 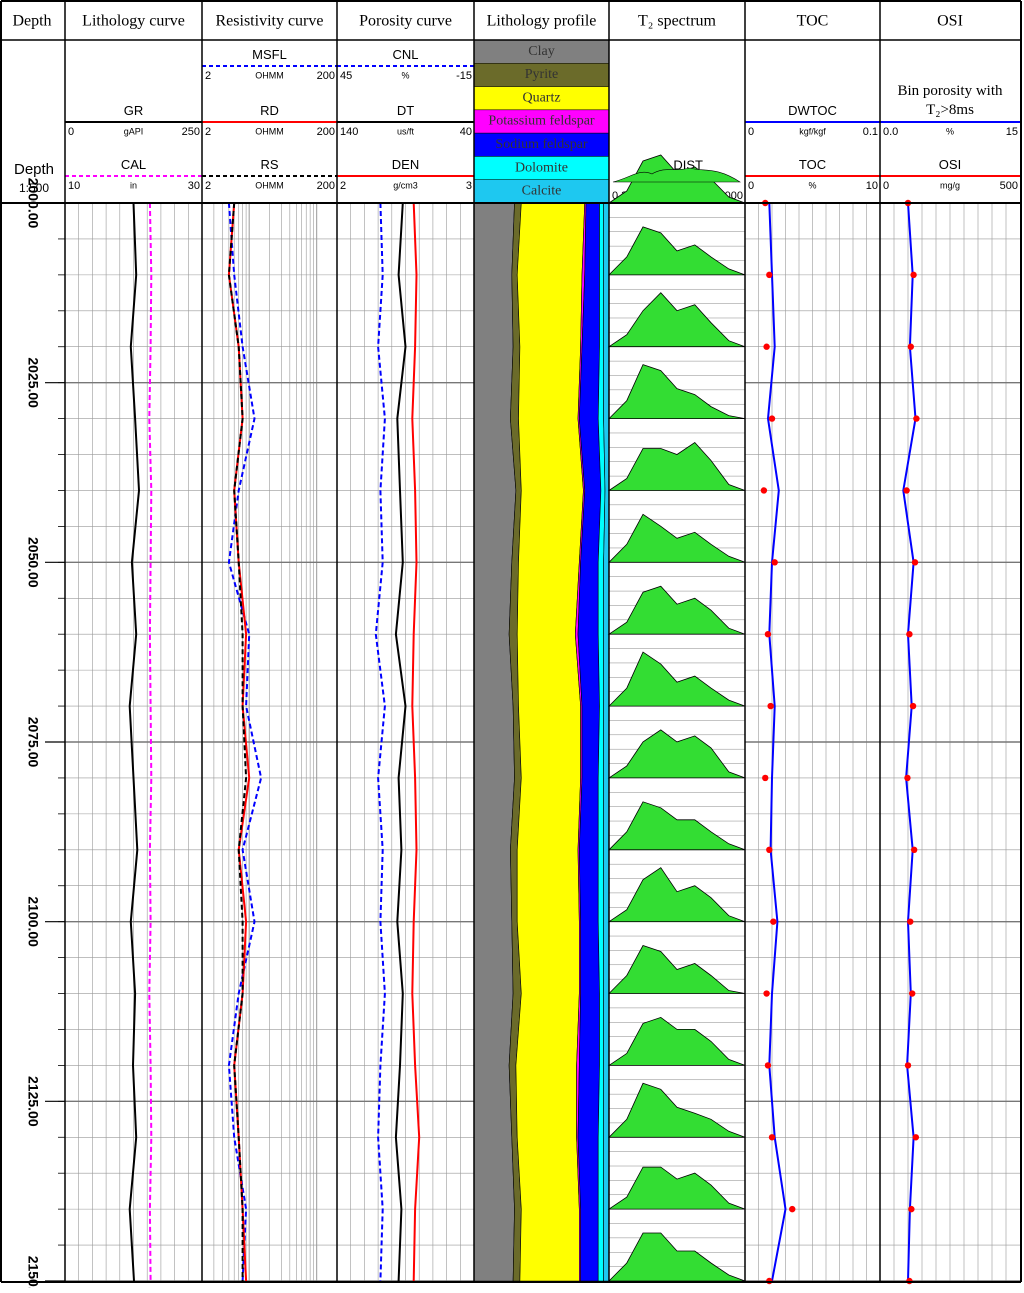 I want to click on curve-name: Bin porosity with T₂>8ms, so click(x=950, y=100).